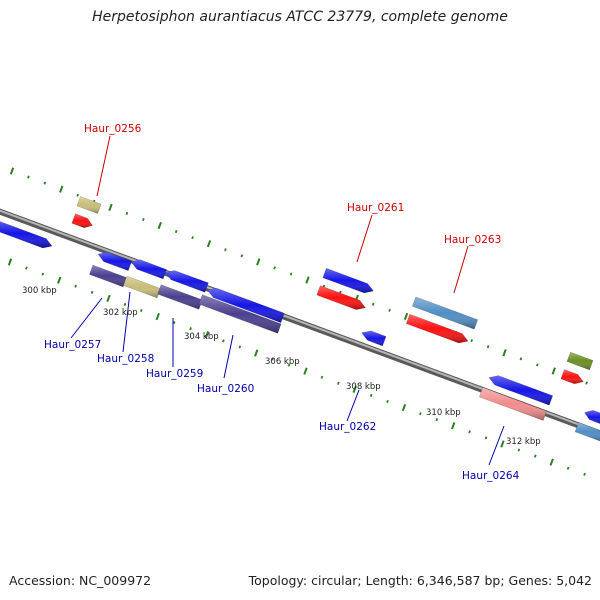 This screenshot has height=600, width=600. Describe the element at coordinates (80, 580) in the screenshot. I see `accession-text: Accession: NC_009972` at that location.